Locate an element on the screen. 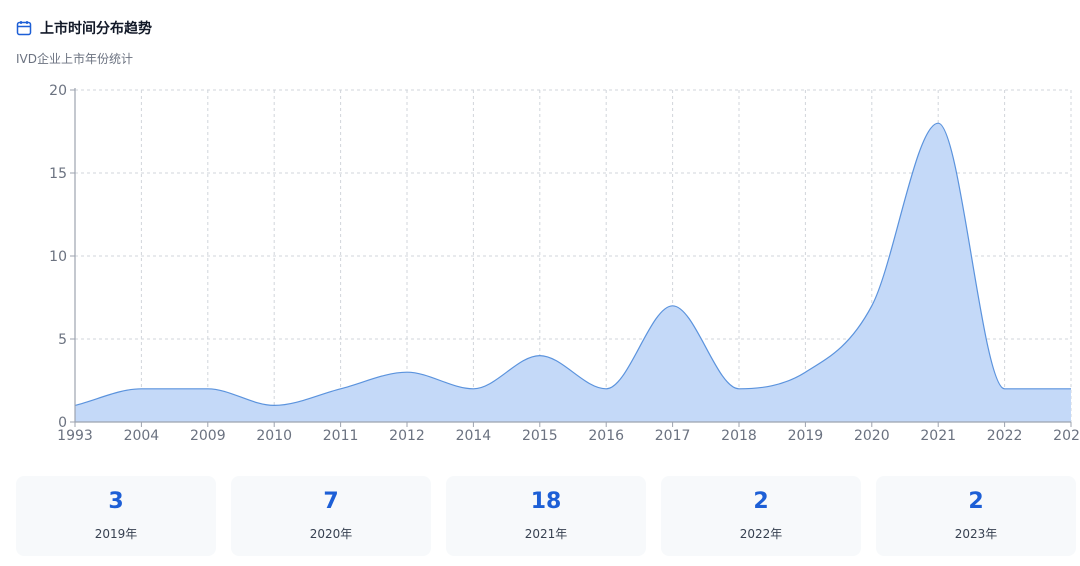 This screenshot has width=1080, height=566. y-tick-label: 20 is located at coordinates (58, 91).